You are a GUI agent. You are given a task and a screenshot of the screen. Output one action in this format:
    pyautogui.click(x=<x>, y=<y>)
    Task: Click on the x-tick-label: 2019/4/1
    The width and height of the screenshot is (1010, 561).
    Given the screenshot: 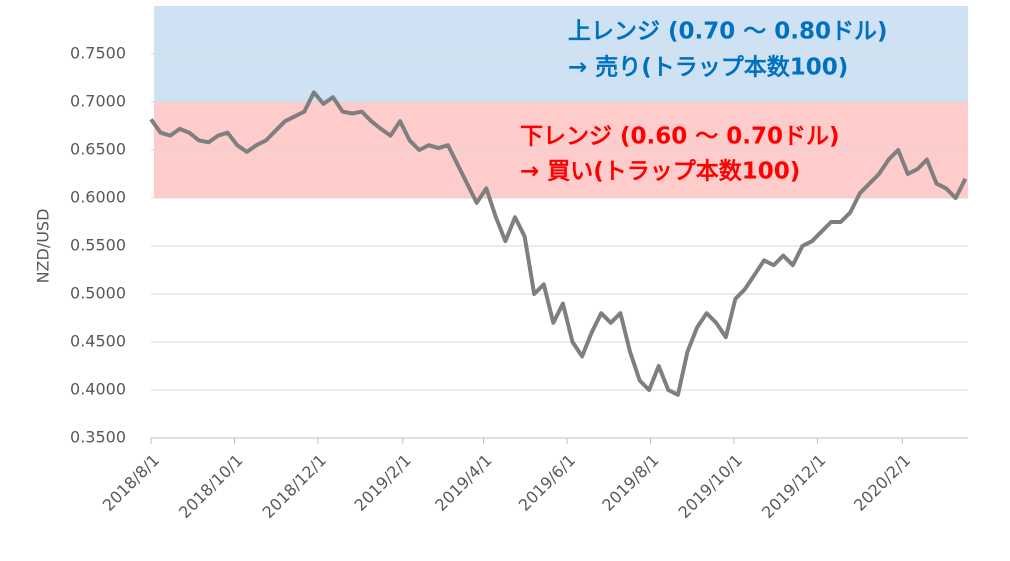 What is the action you would take?
    pyautogui.click(x=463, y=483)
    